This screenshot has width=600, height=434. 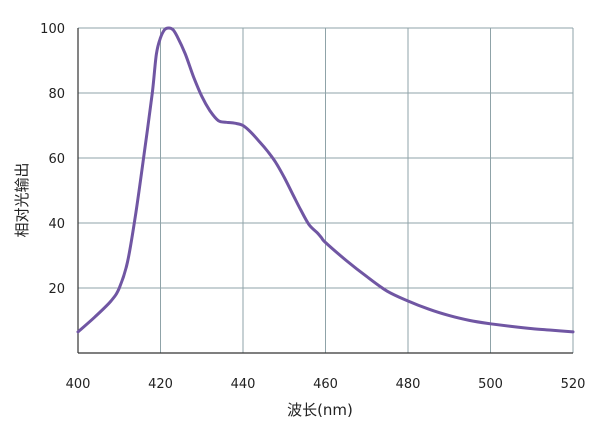 I want to click on x-tick-labels: 400 420 440 460 480 500 520, so click(x=326, y=384).